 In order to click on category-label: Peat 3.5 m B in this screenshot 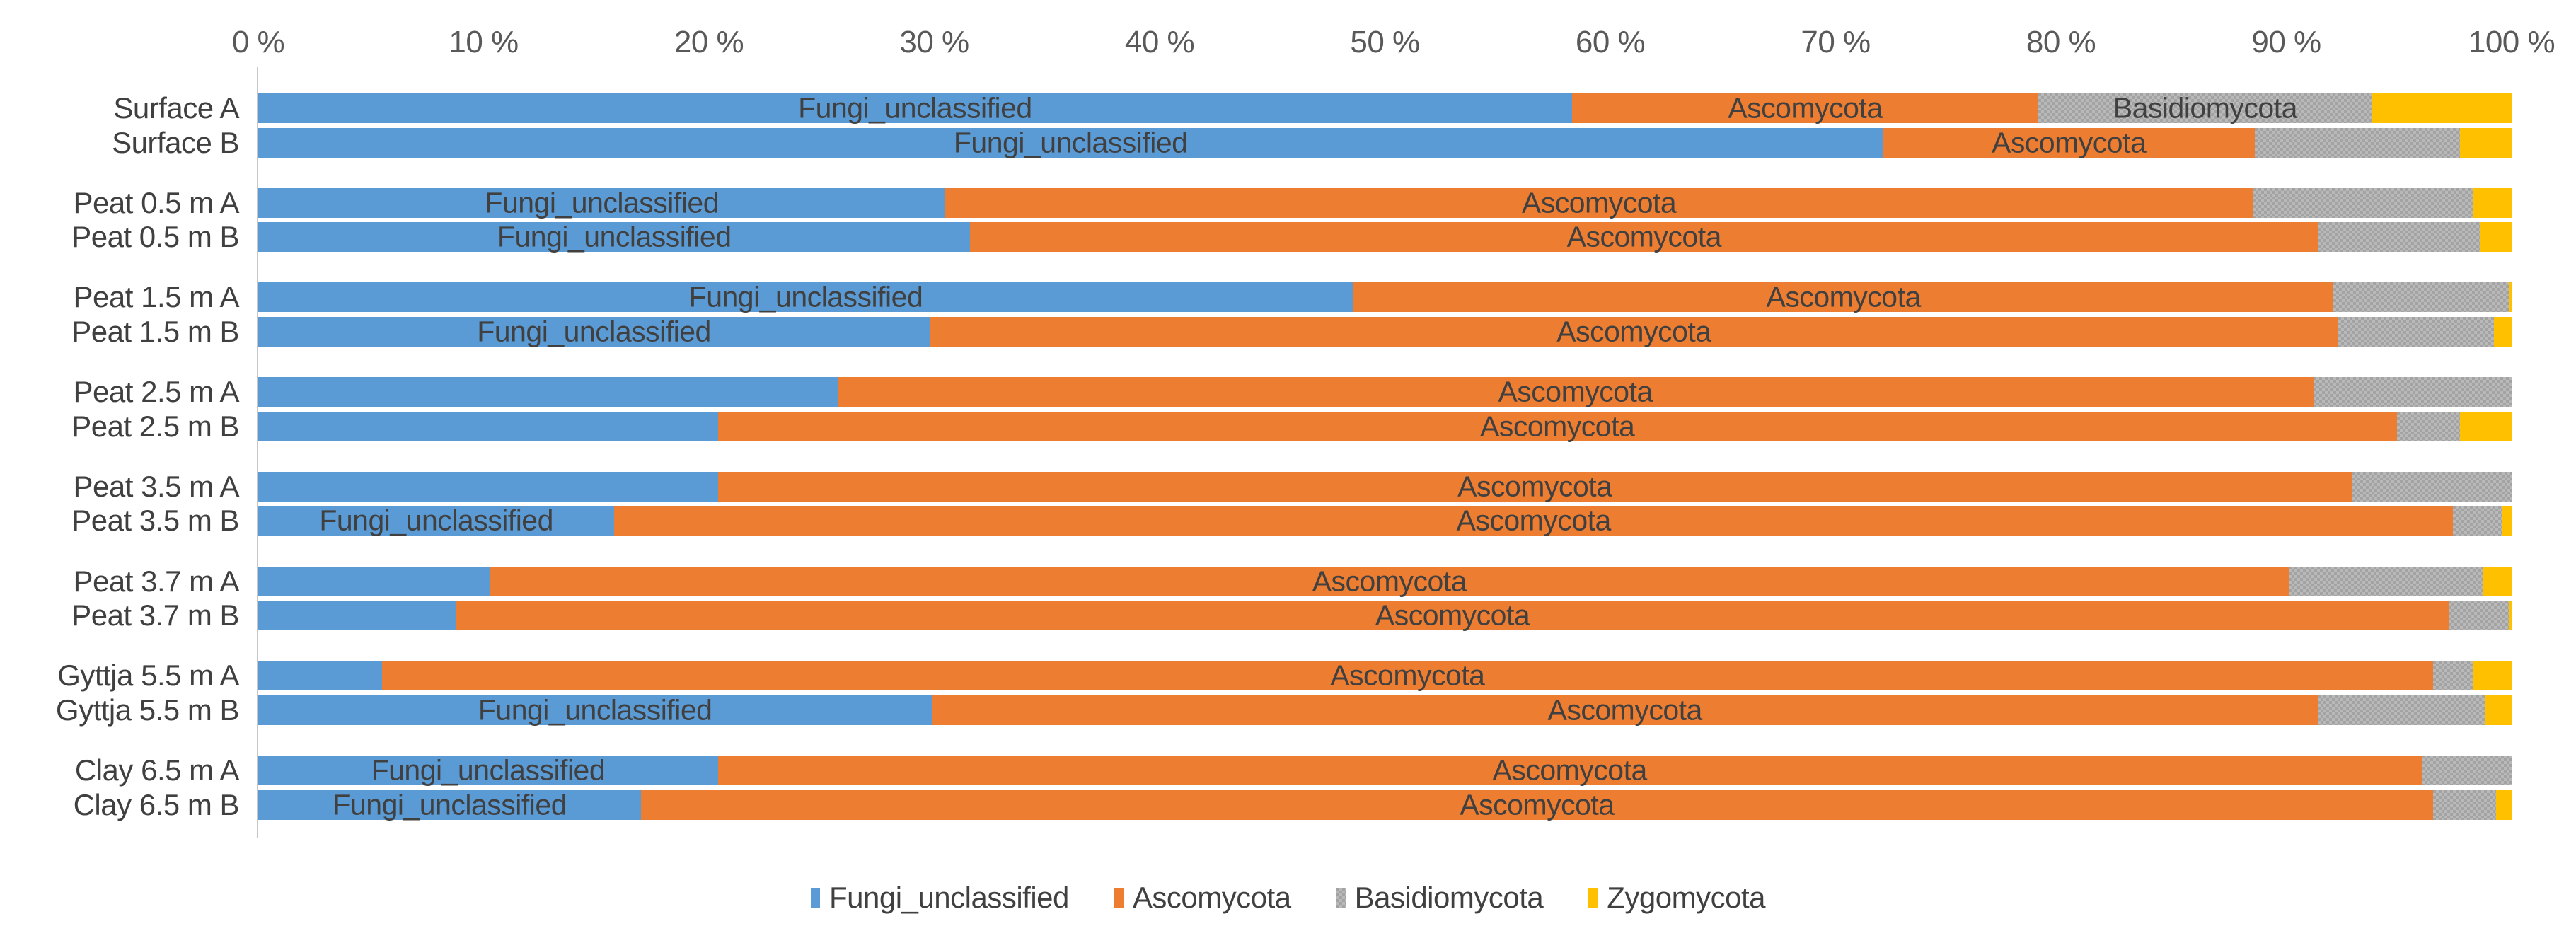, I will do `click(155, 521)`.